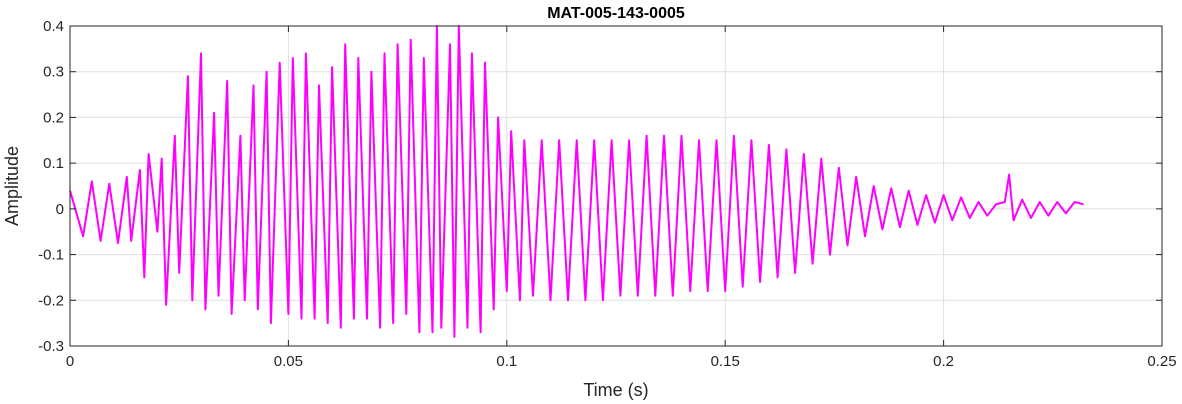 The width and height of the screenshot is (1182, 404). What do you see at coordinates (70, 361) in the screenshot?
I see `x-tick-label: 0` at bounding box center [70, 361].